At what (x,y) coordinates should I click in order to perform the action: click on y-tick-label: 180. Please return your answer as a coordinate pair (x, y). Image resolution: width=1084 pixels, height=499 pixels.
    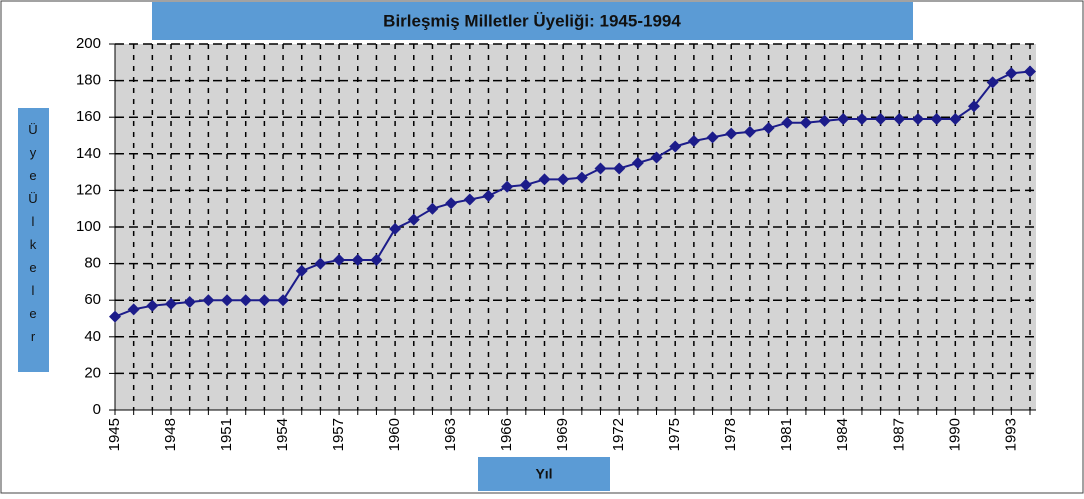
    Looking at the image, I should click on (88, 80).